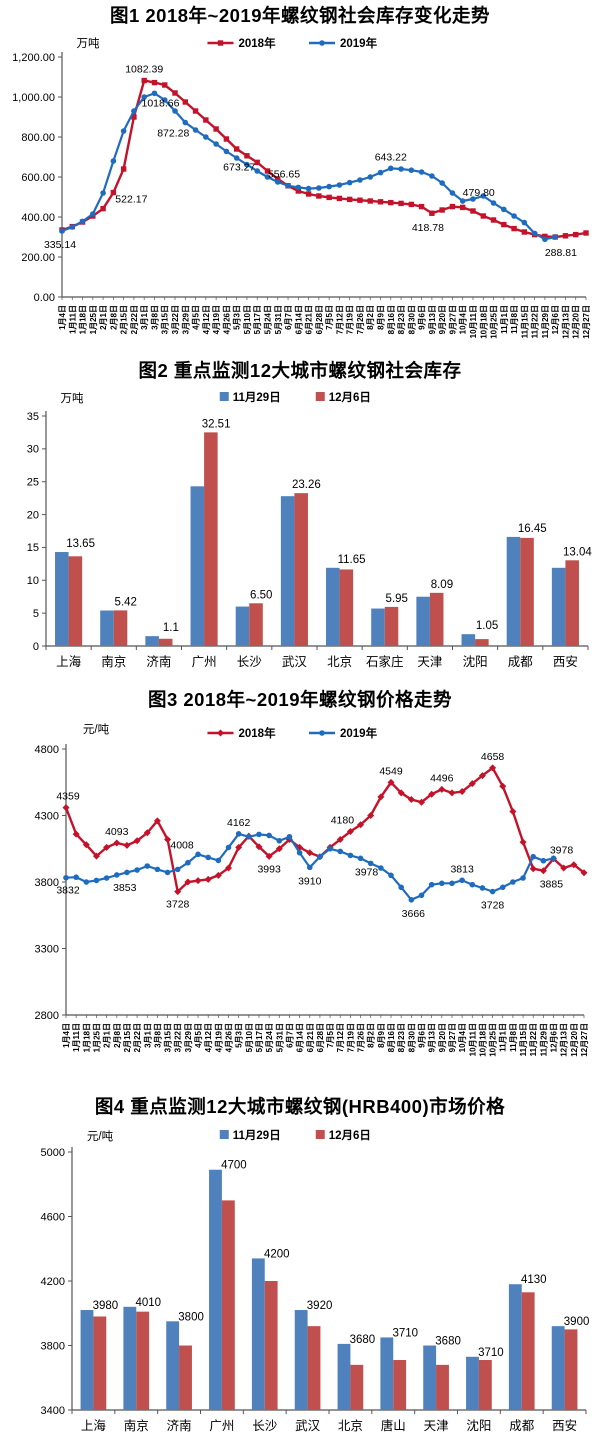 The height and width of the screenshot is (1456, 600). I want to click on svg-text: 北京, so click(339, 662).